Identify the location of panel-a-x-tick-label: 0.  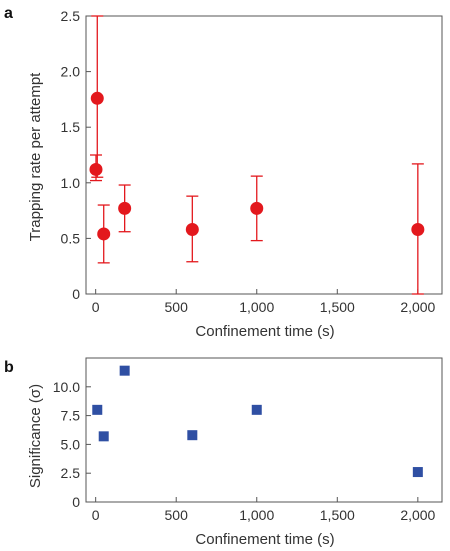
(96, 307).